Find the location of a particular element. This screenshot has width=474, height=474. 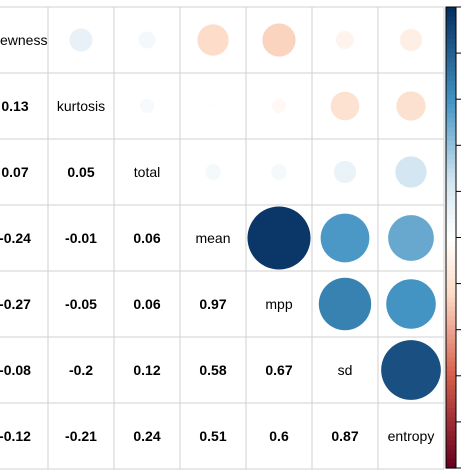

diagonal-label-total: total is located at coordinates (147, 172).